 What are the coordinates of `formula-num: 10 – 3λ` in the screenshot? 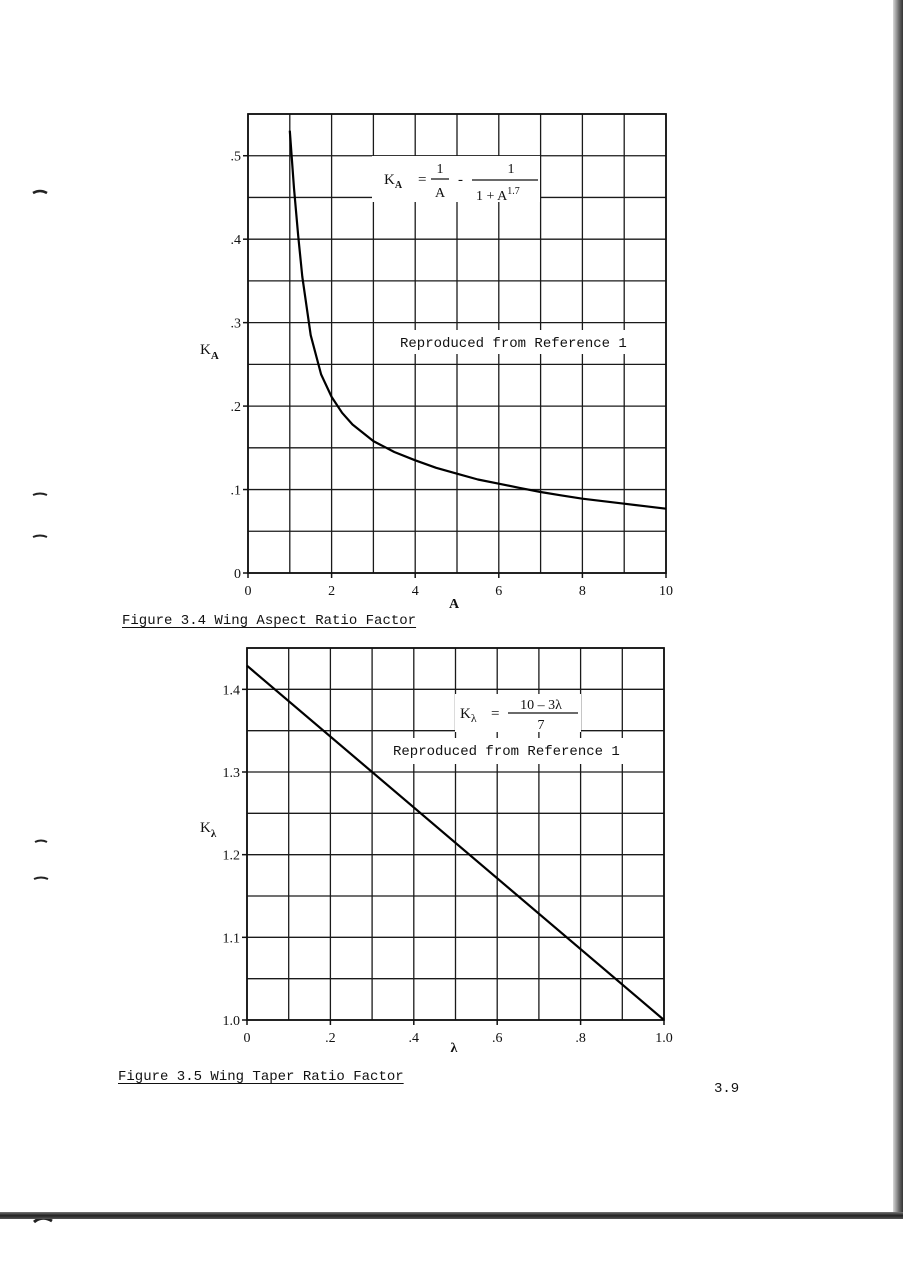 It's located at (541, 705).